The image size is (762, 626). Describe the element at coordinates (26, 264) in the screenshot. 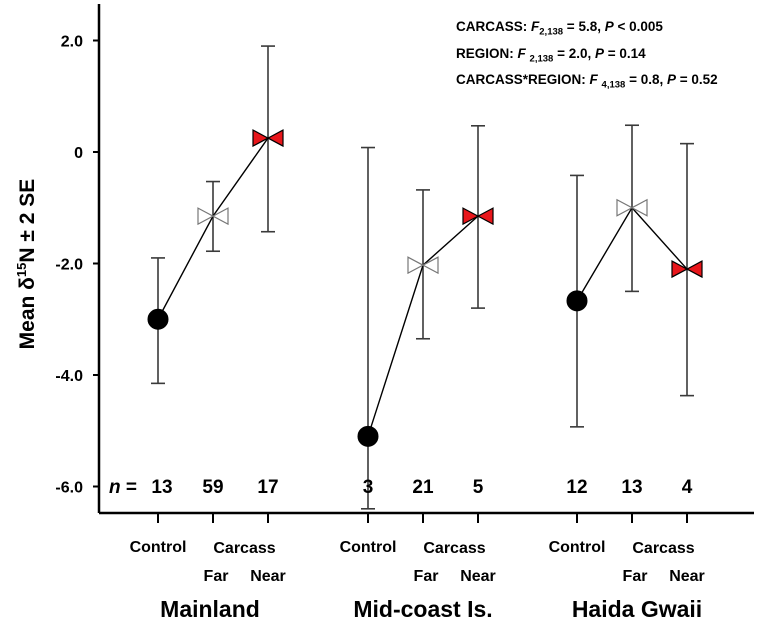

I see `y-axis-label: Mean δ15N ± 2 SE` at that location.